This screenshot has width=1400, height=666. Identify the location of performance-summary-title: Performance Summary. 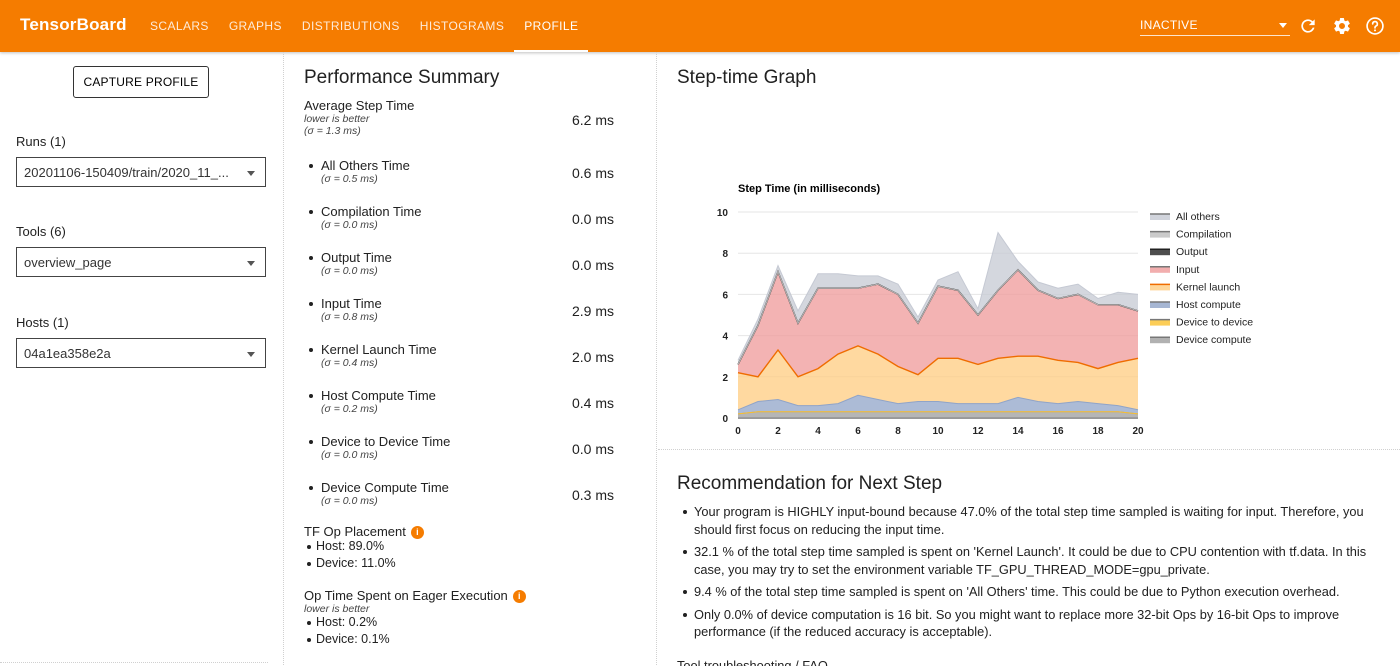
(402, 77).